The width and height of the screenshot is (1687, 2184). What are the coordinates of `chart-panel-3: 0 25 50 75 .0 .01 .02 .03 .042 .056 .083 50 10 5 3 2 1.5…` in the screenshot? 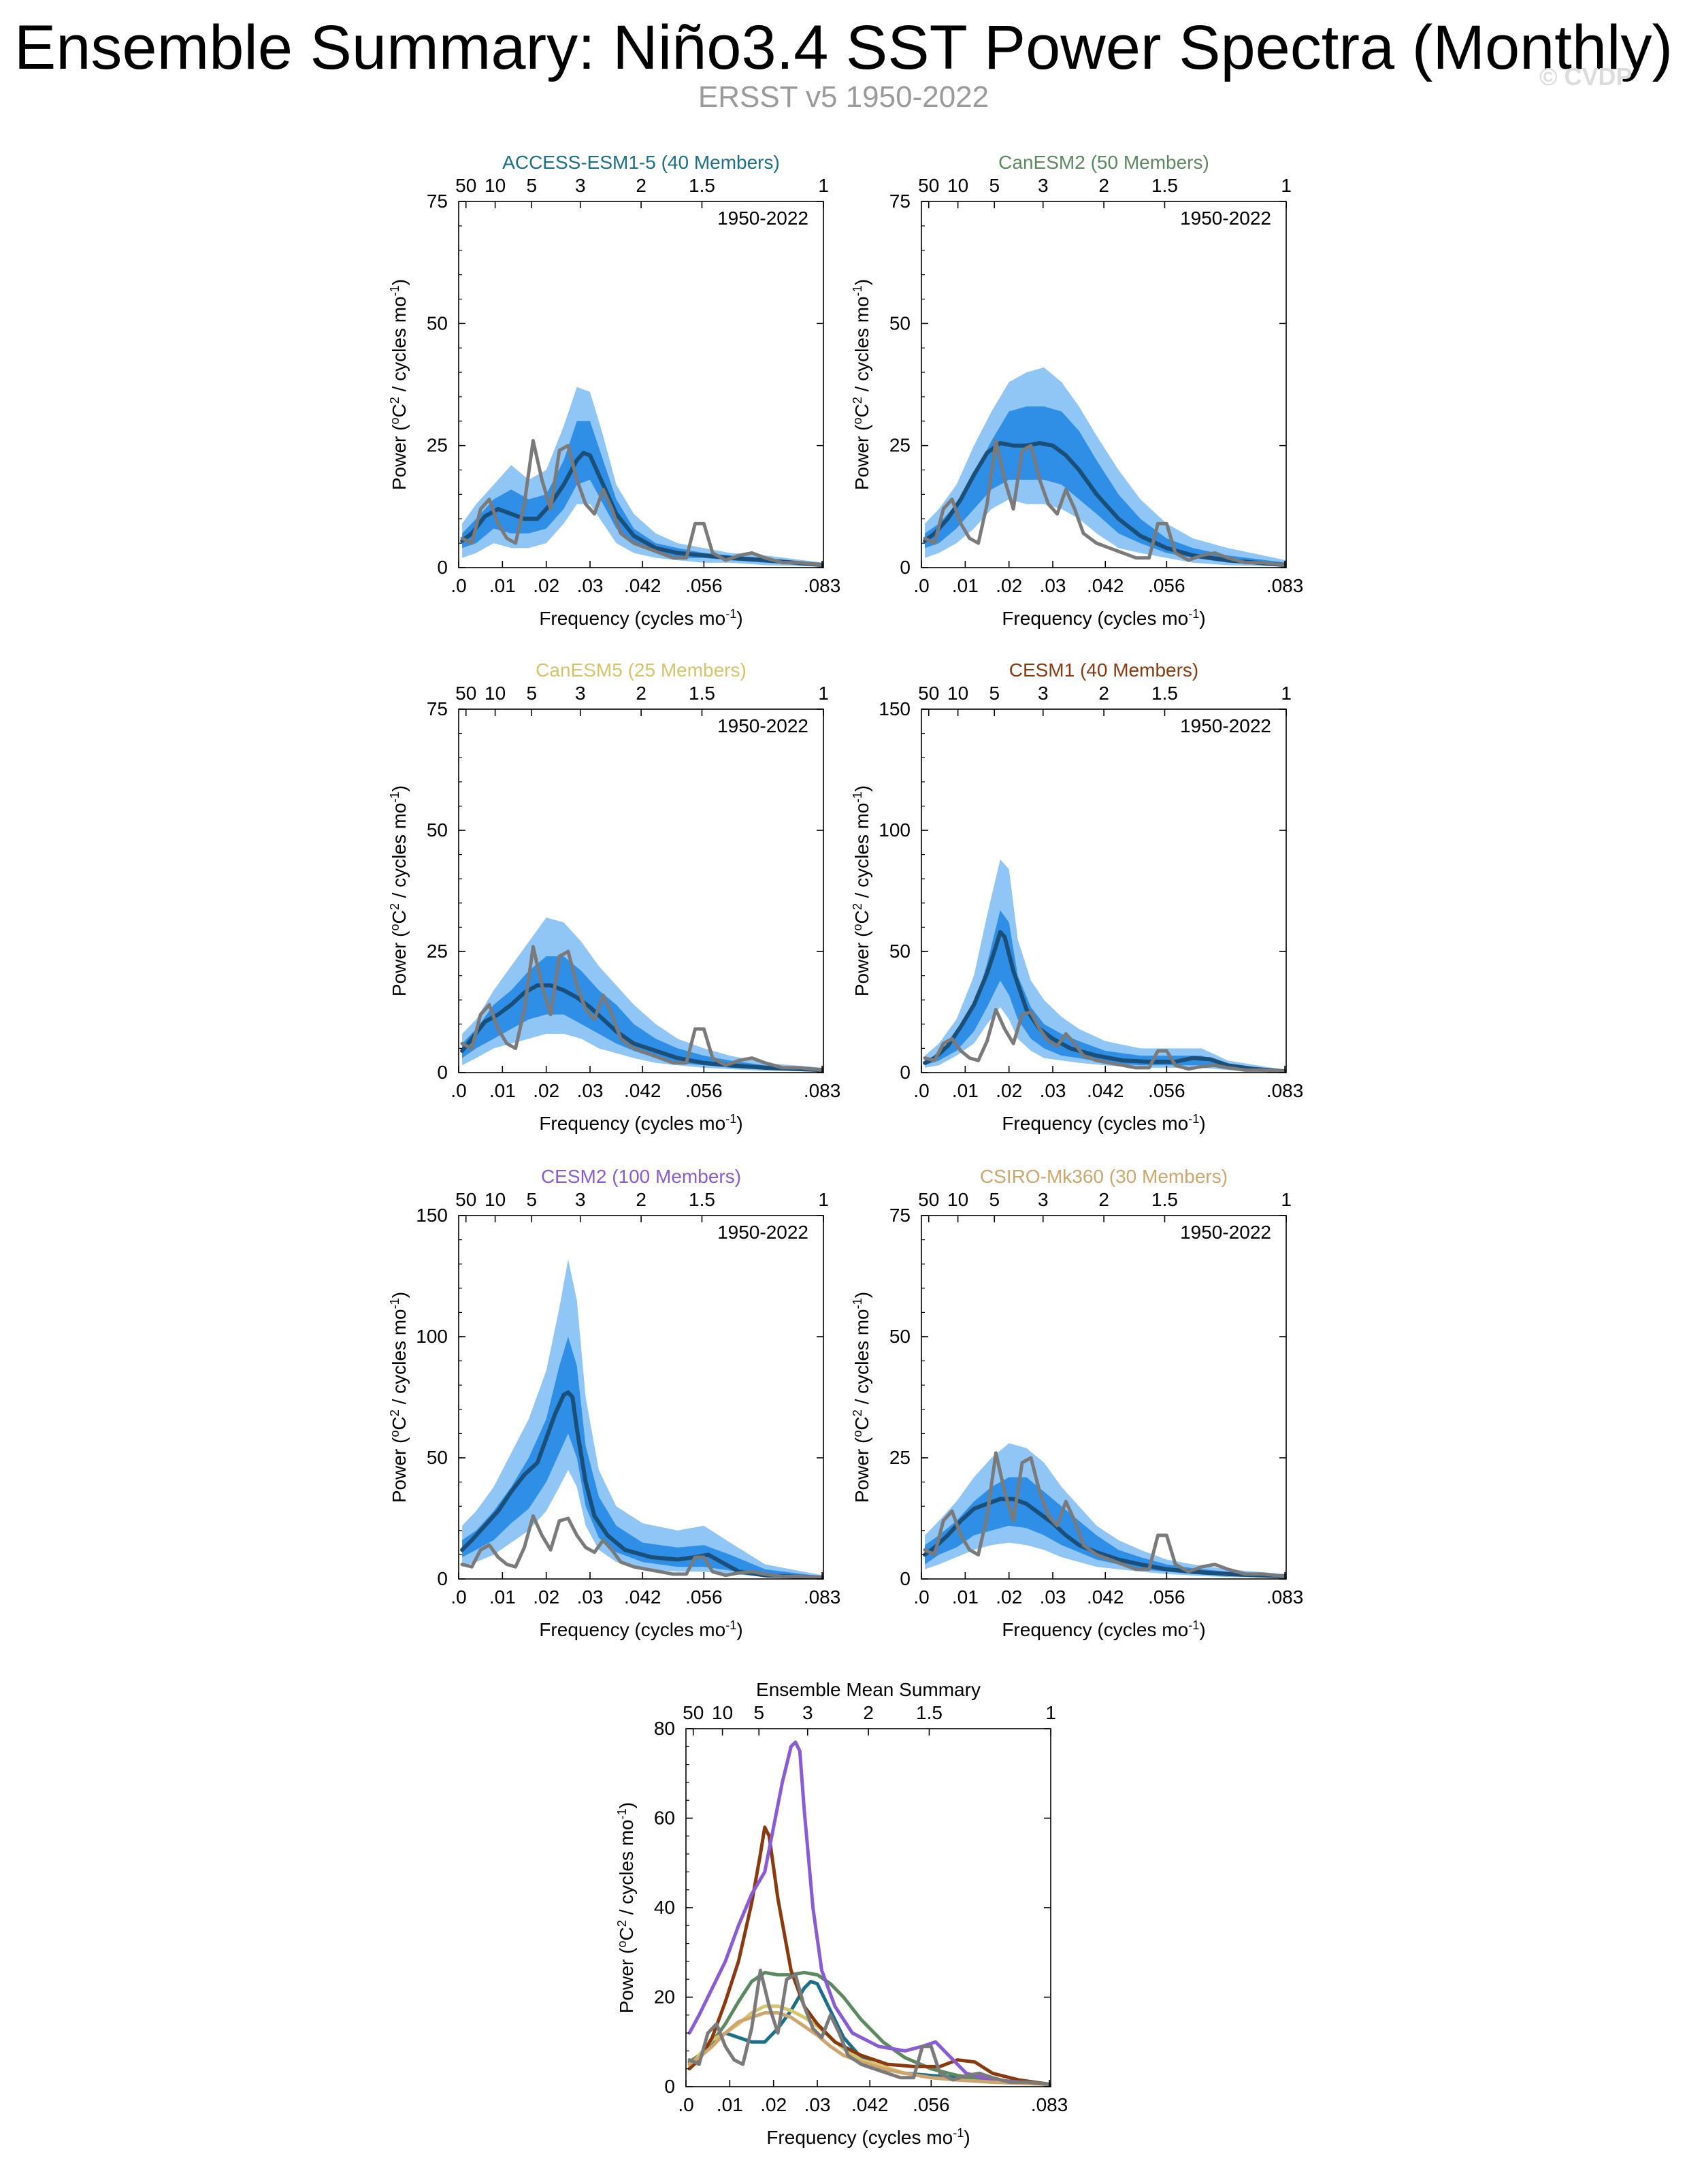 It's located at (614, 896).